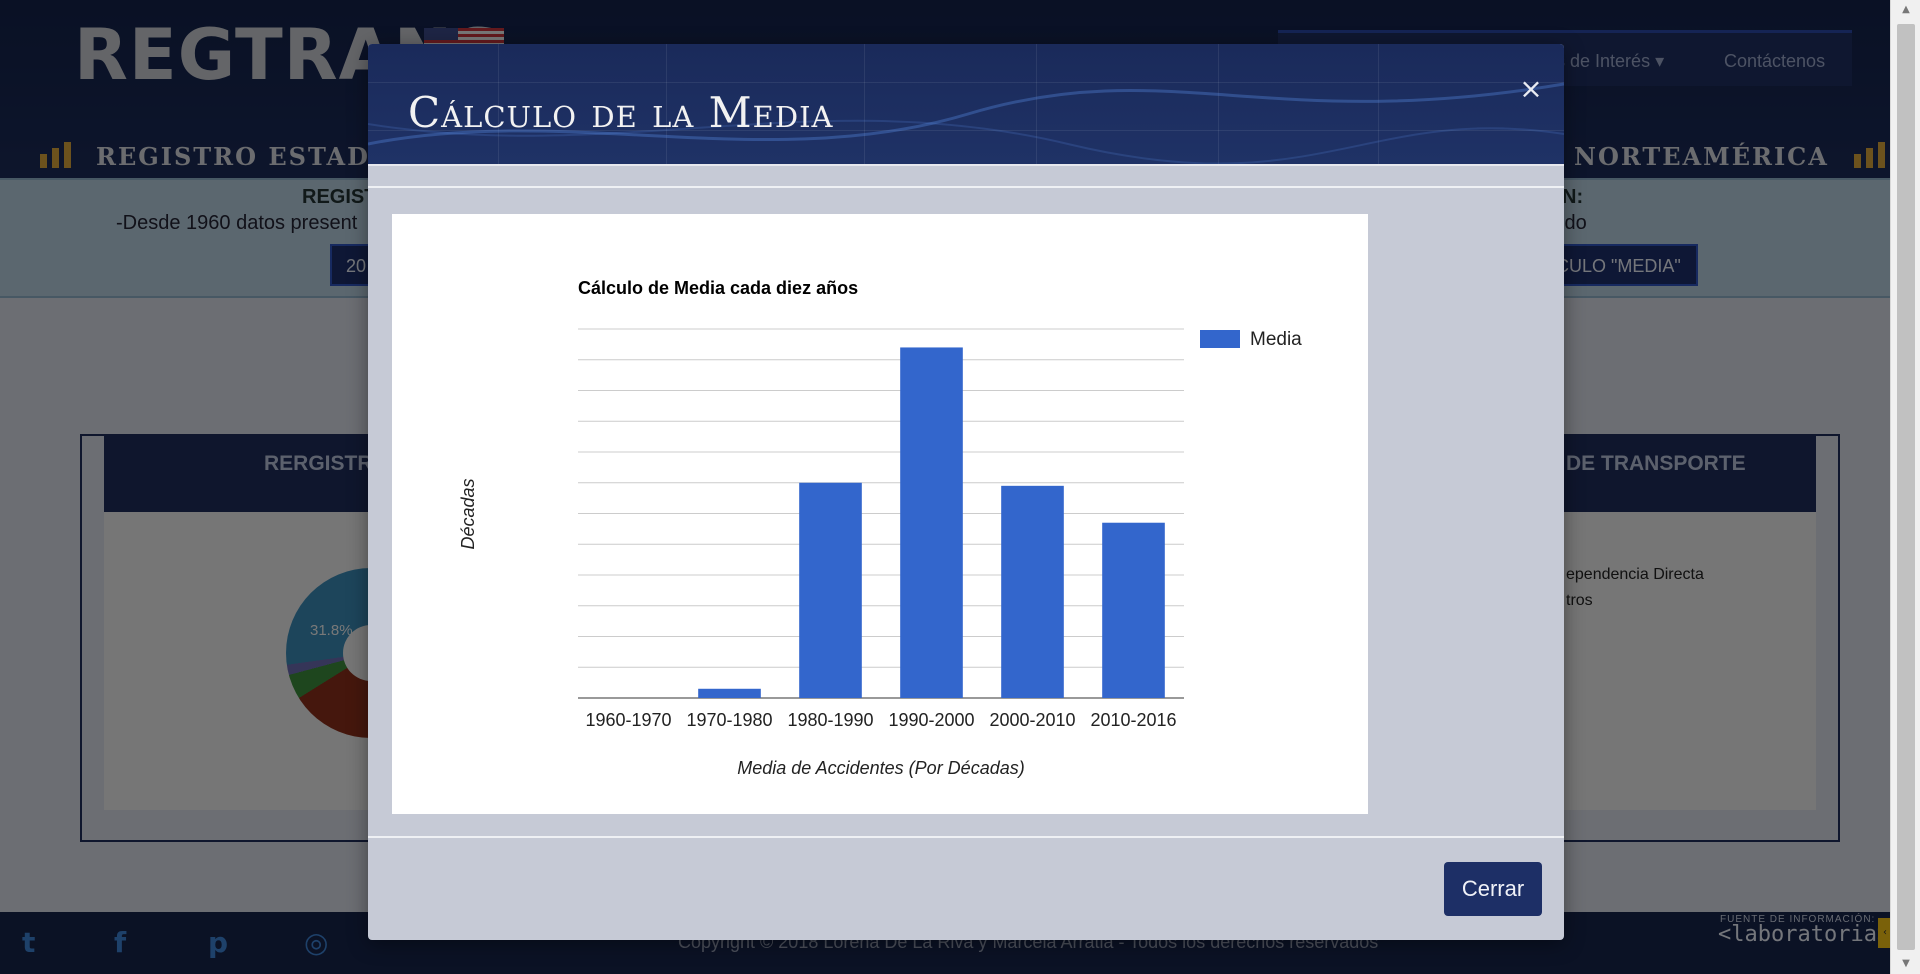  Describe the element at coordinates (729, 720) in the screenshot. I see `x-tick-label: 1970-1980` at that location.